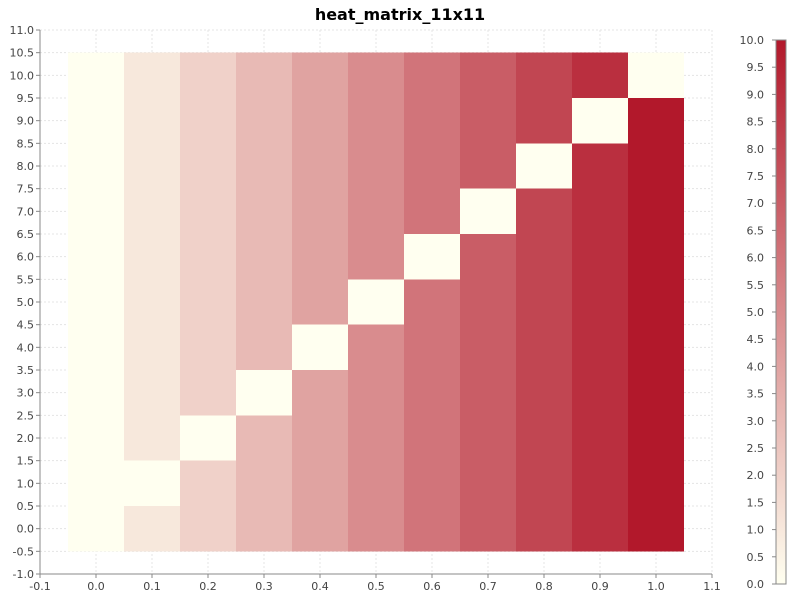  I want to click on color-scale-tick-label: 0.0, so click(756, 584).